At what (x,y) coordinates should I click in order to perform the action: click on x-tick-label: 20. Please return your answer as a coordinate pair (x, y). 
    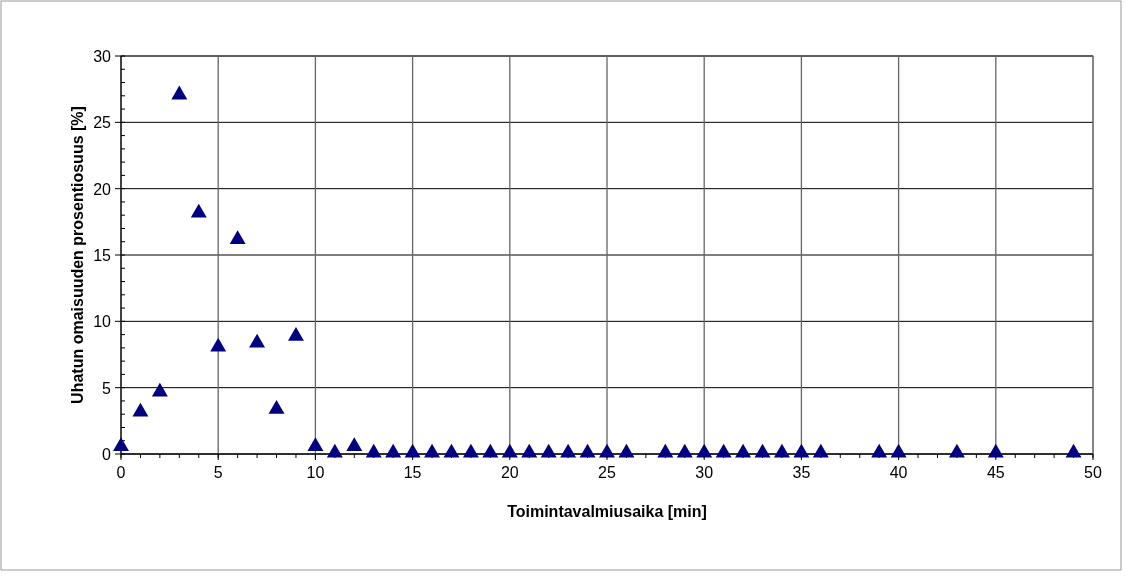
    Looking at the image, I should click on (509, 472).